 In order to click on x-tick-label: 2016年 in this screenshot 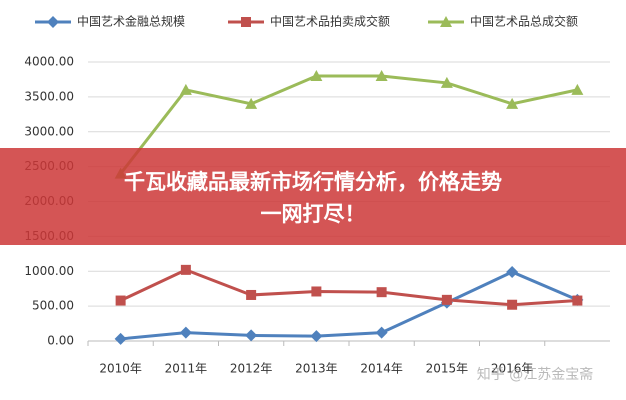, I will do `click(512, 369)`.